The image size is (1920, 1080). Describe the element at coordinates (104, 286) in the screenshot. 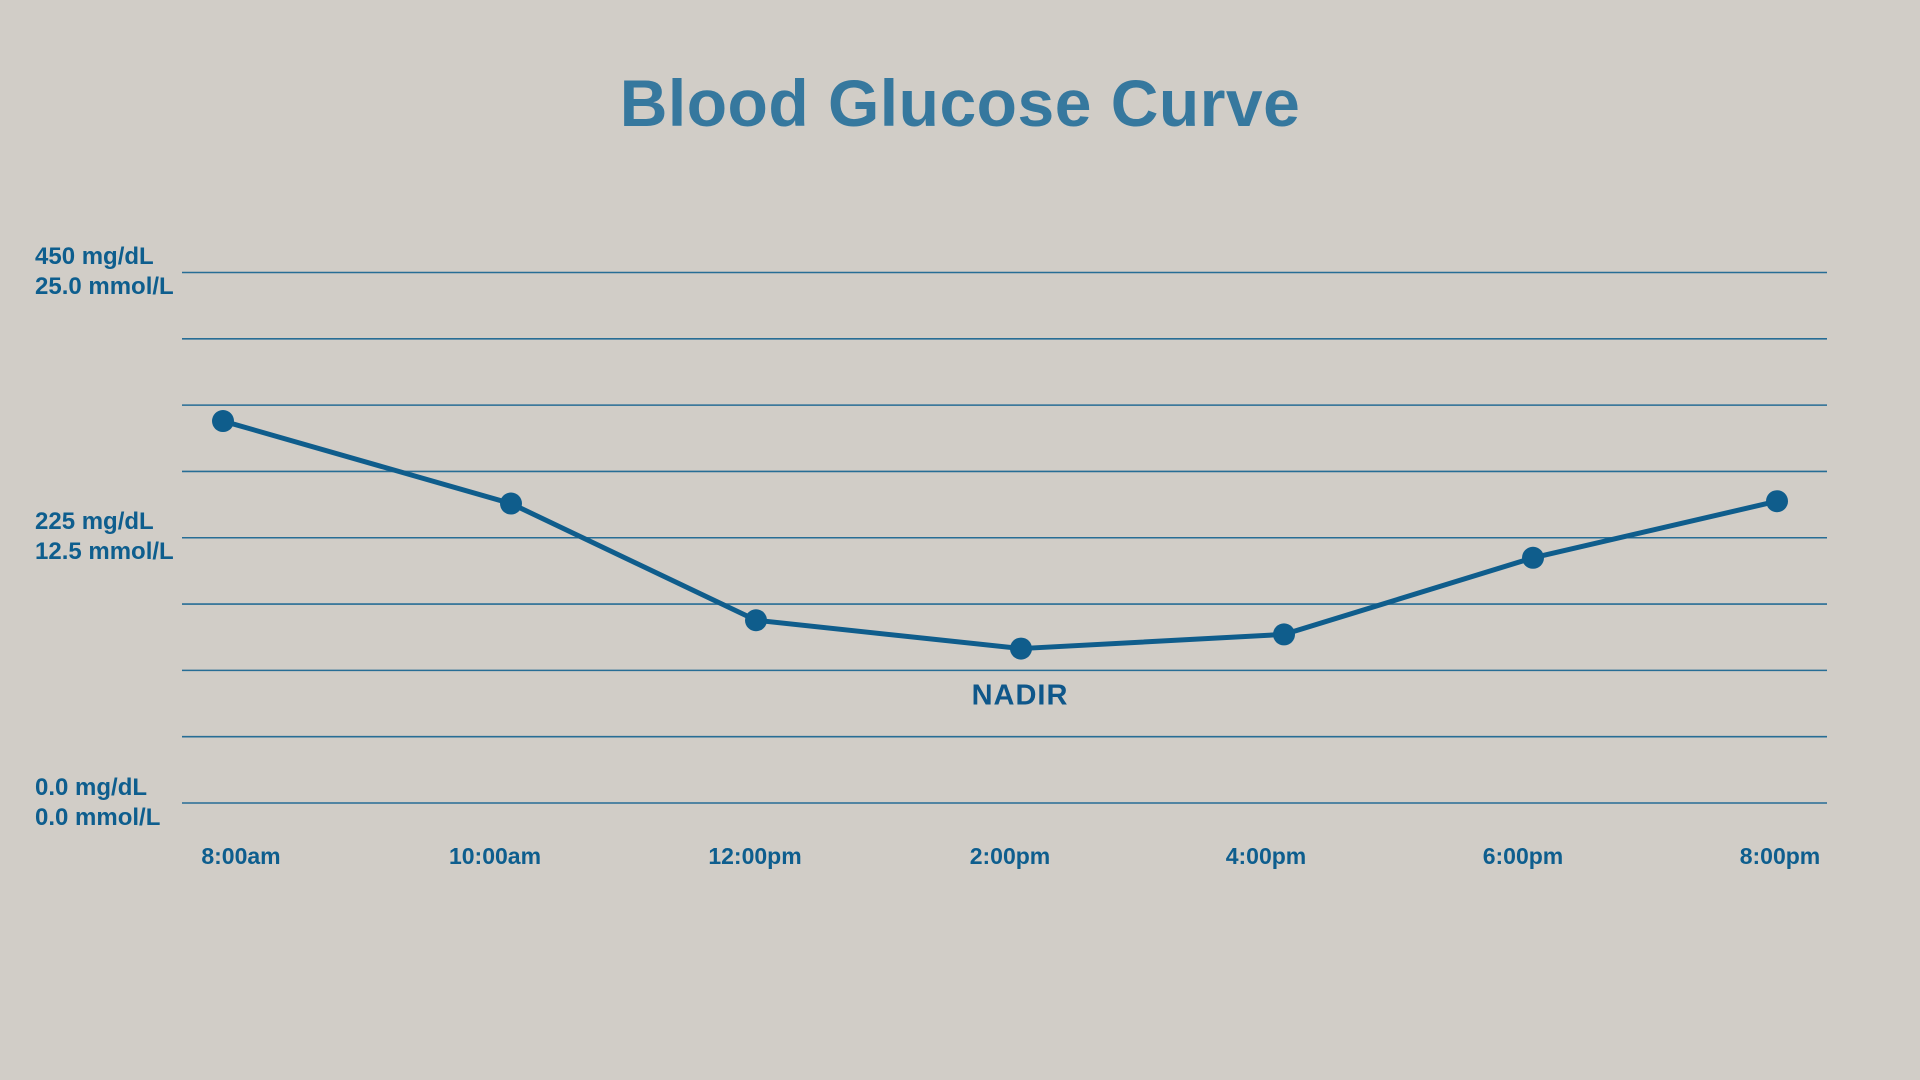

I see `y-axis-mmol-label: 25.0 mmol/L` at that location.